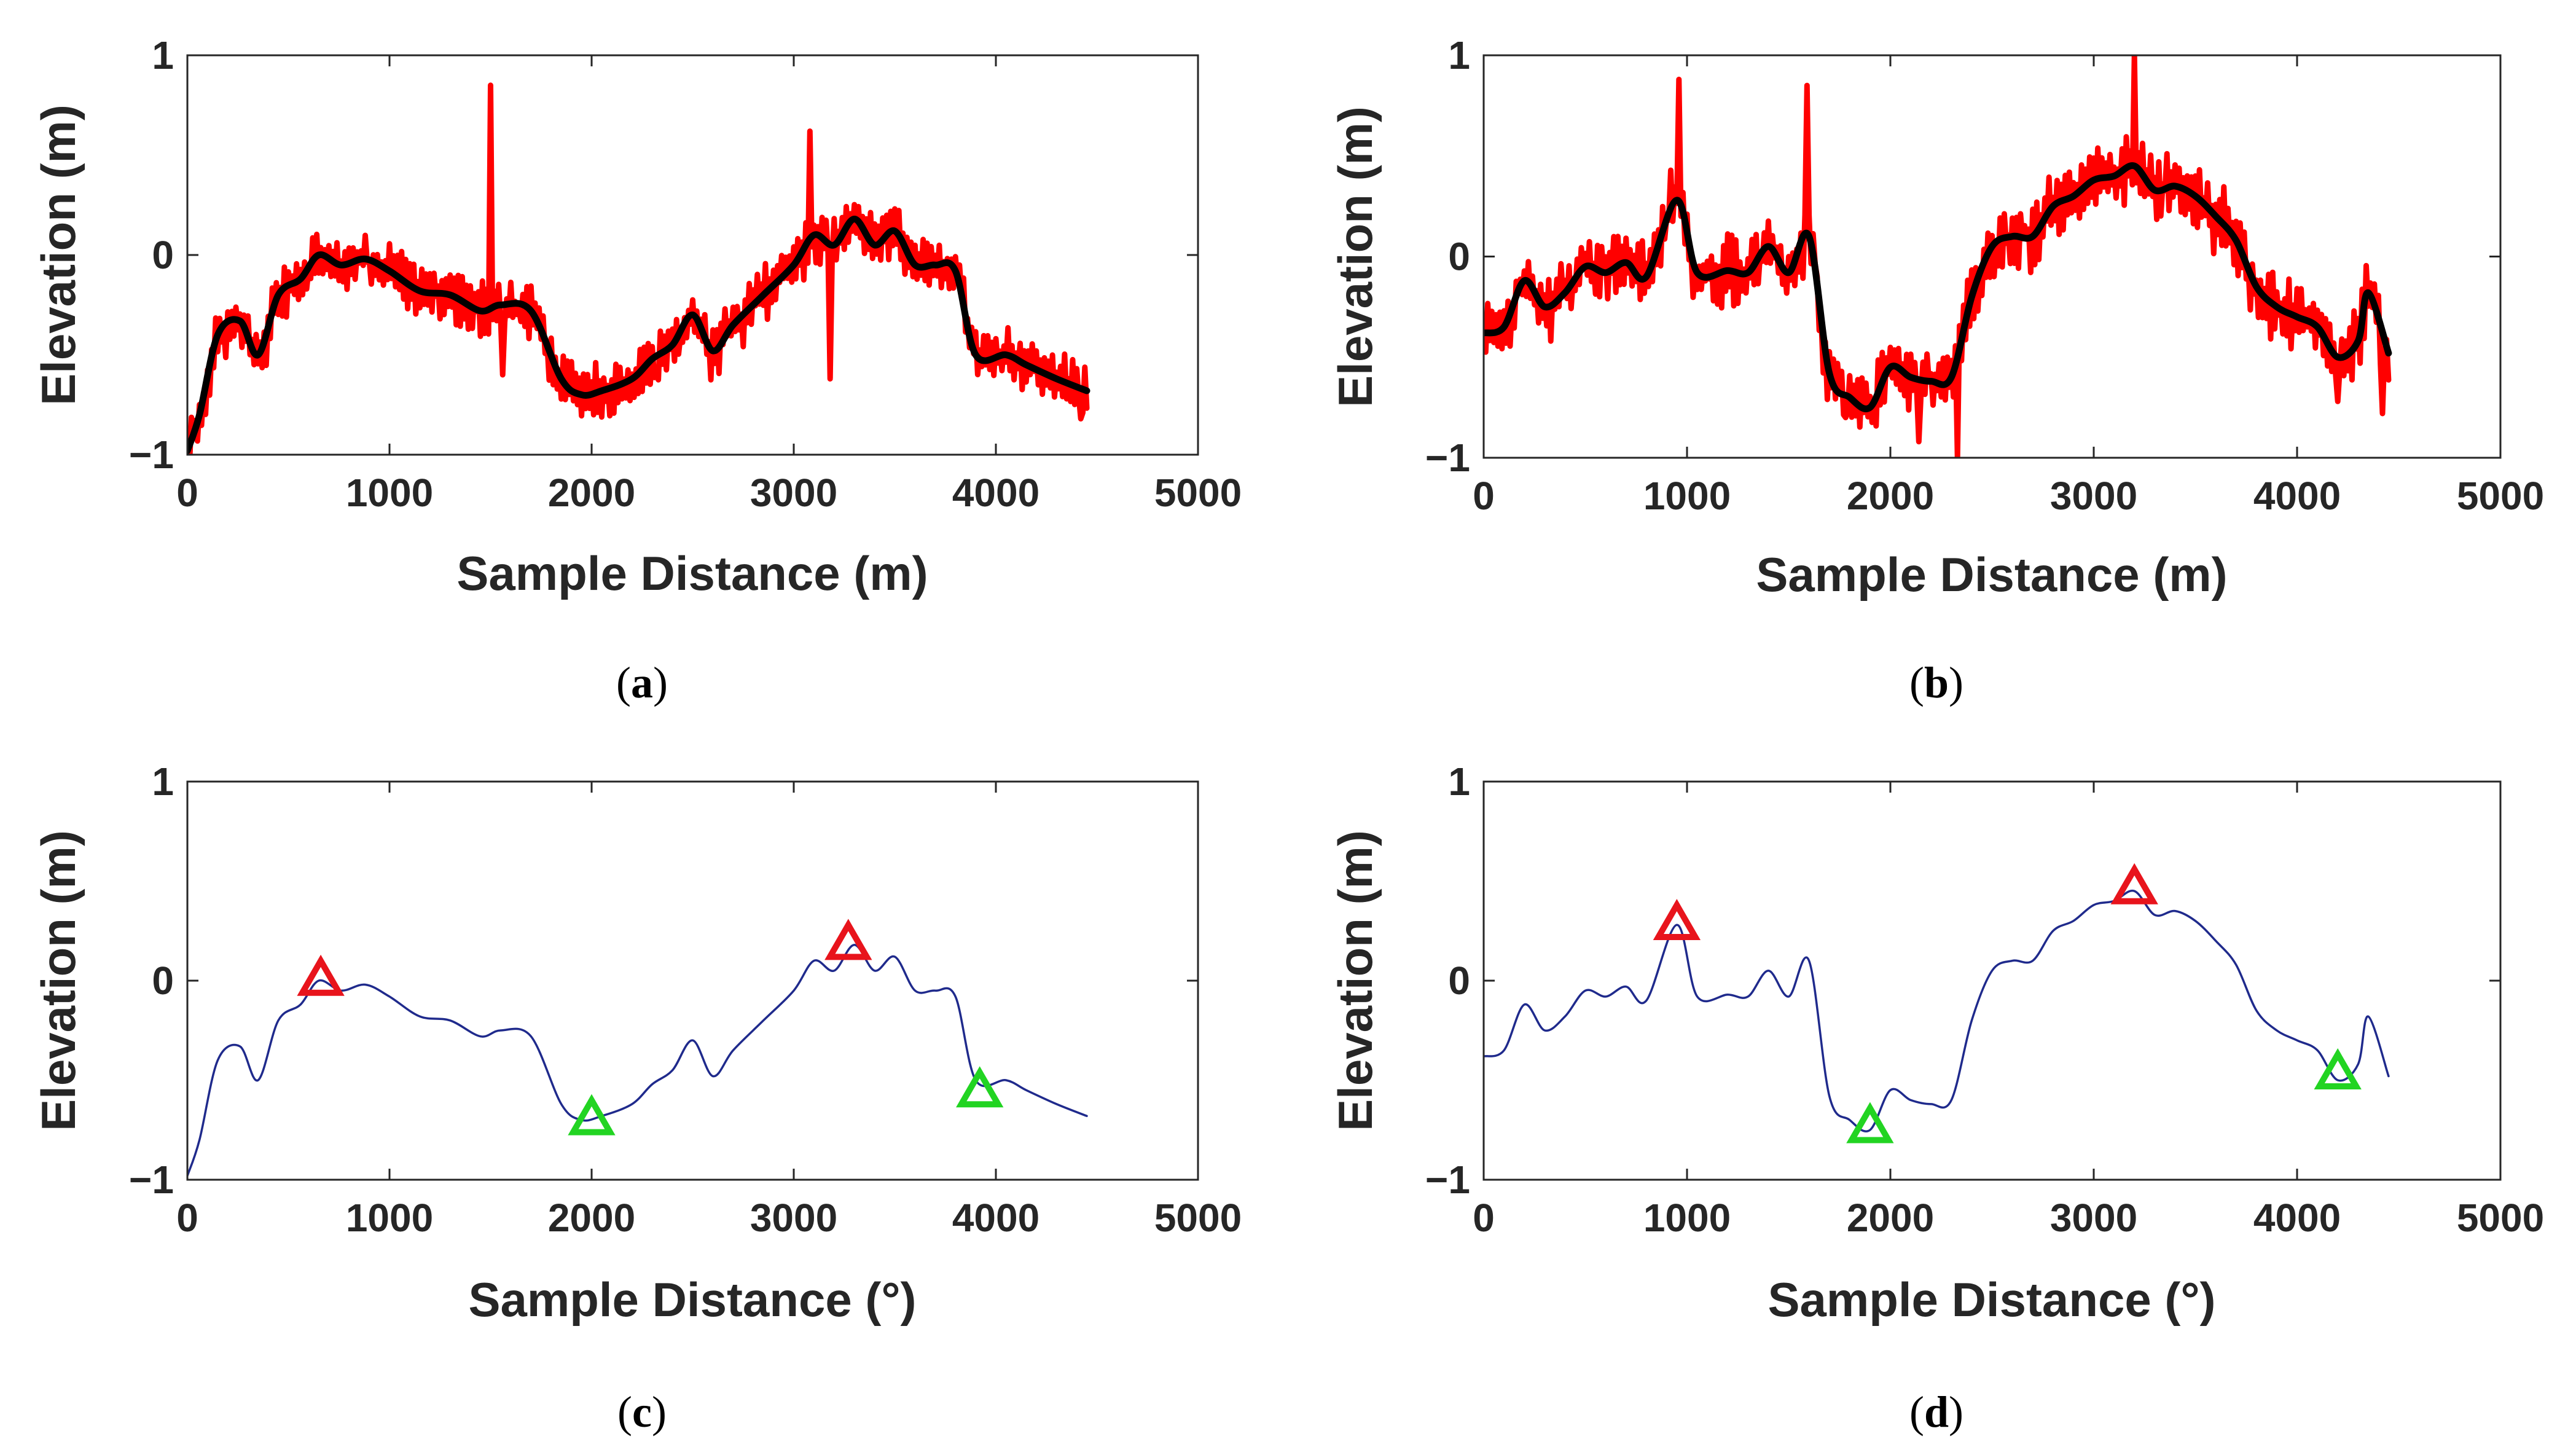 This screenshot has height=1455, width=2576. Describe the element at coordinates (1447, 1180) in the screenshot. I see `panel-d-ytick-label-0: −1` at that location.